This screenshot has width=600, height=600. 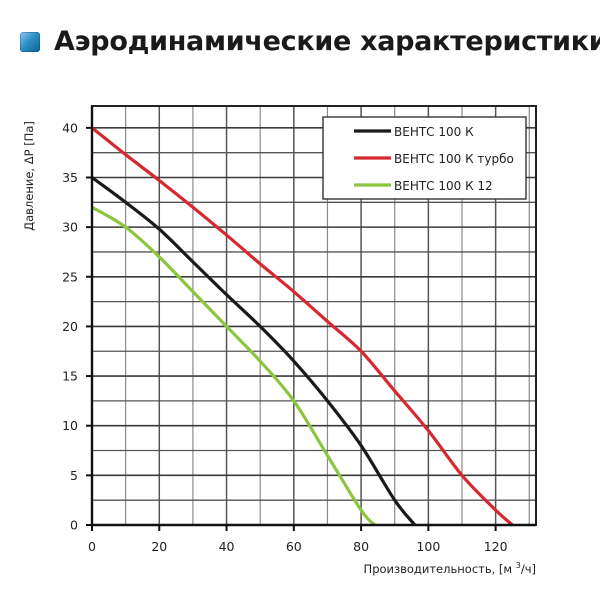 What do you see at coordinates (327, 41) in the screenshot?
I see `page-title: Аэродинамические характеристики` at bounding box center [327, 41].